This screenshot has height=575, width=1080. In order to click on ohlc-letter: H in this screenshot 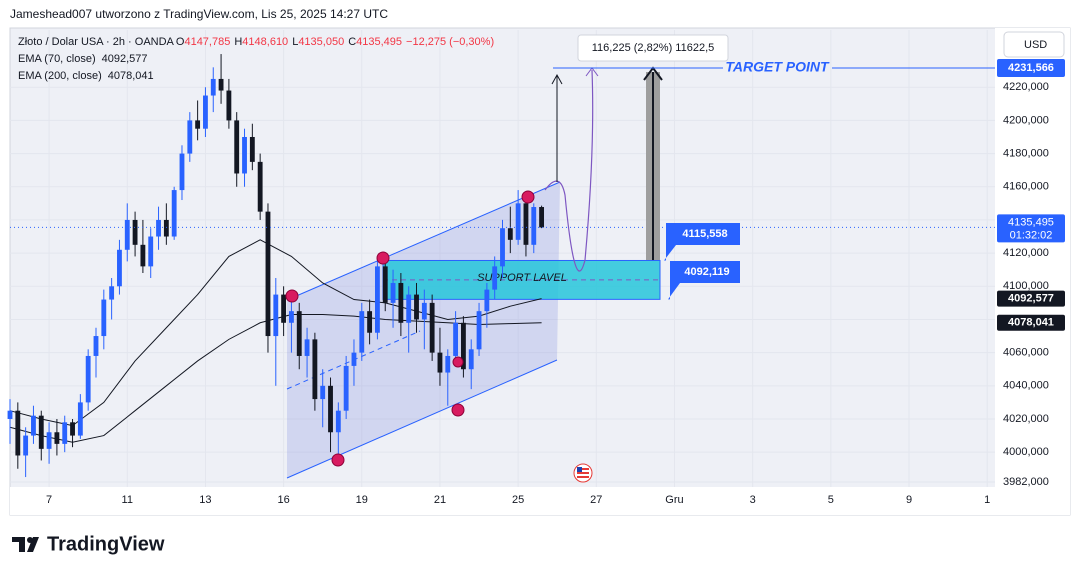, I will do `click(238, 42)`.